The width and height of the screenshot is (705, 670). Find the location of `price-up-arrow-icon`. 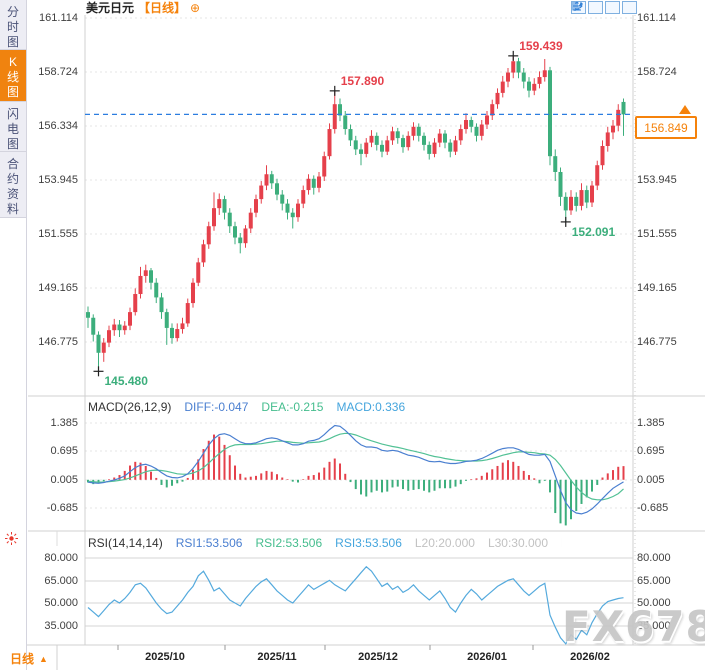

price-up-arrow-icon is located at coordinates (685, 109).